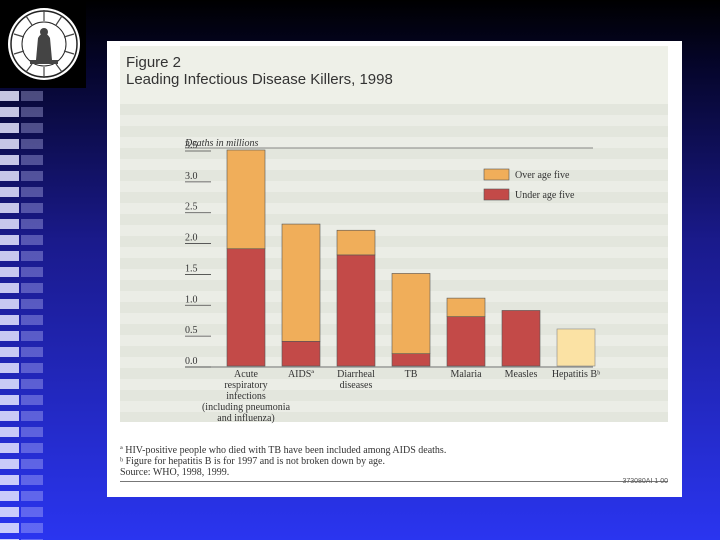 The width and height of the screenshot is (720, 540). Describe the element at coordinates (545, 195) in the screenshot. I see `legend-label: Under age five` at that location.